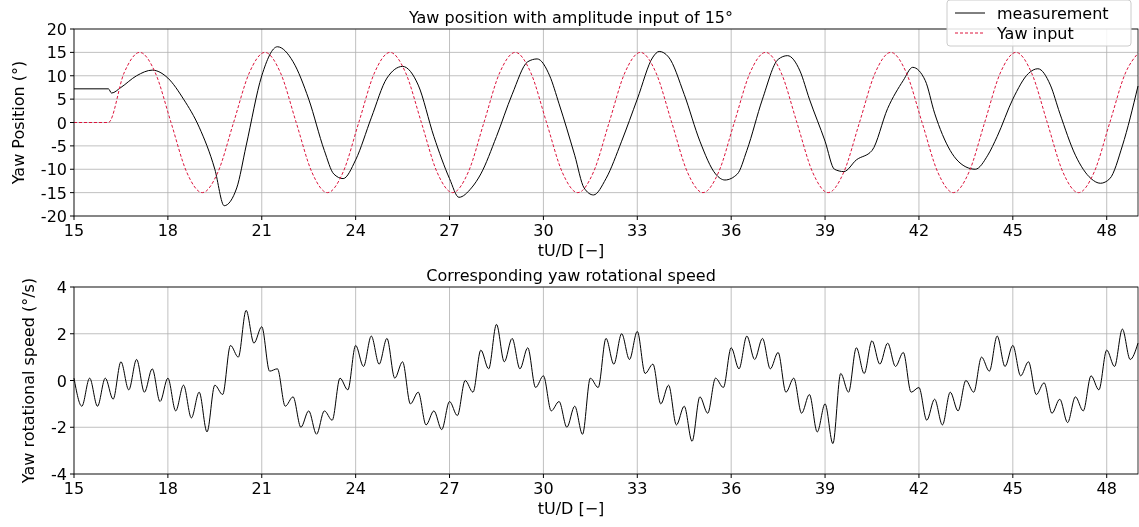 The height and width of the screenshot is (527, 1139). What do you see at coordinates (56, 76) in the screenshot?
I see `y-tick-label: 10` at bounding box center [56, 76].